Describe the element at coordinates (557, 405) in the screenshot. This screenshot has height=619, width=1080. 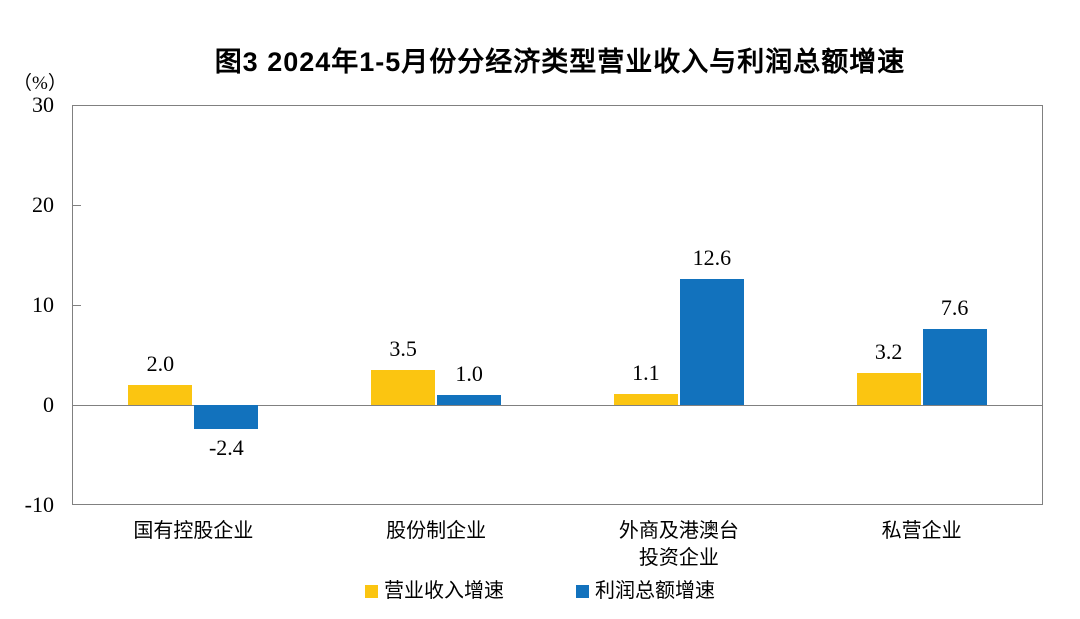
I see `zero-gridline` at that location.